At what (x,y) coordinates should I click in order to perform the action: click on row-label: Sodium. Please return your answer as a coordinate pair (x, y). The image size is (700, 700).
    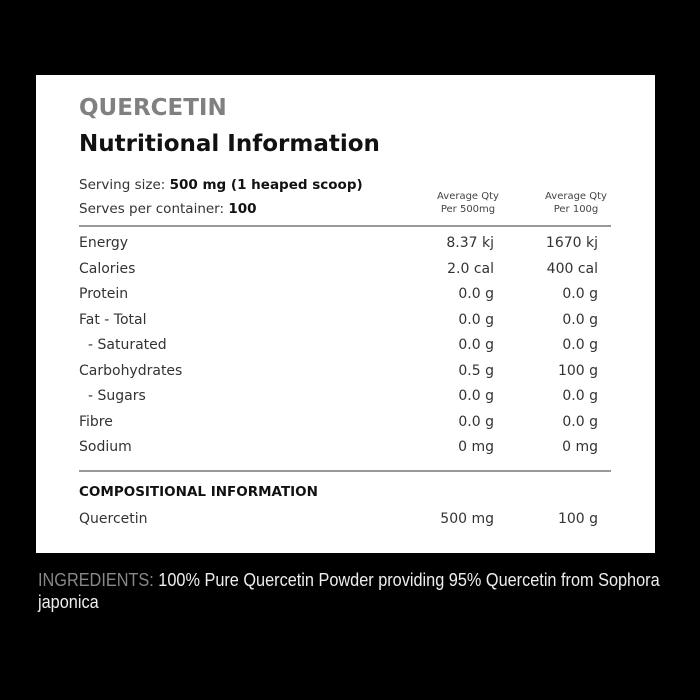
    Looking at the image, I should click on (105, 447).